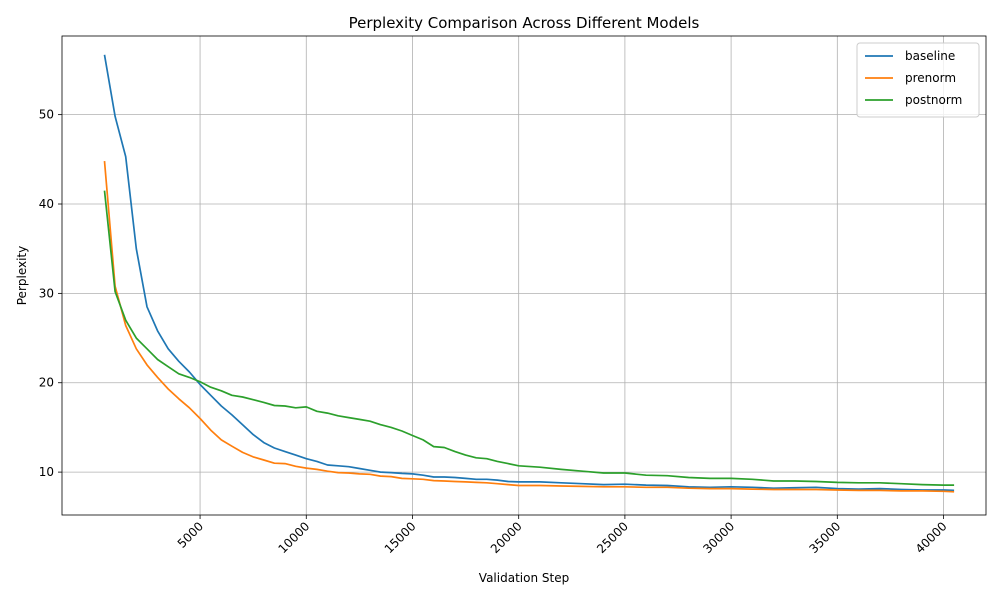 Image resolution: width=1000 pixels, height=600 pixels. I want to click on legend: baseline prenorm postnorm, so click(918, 80).